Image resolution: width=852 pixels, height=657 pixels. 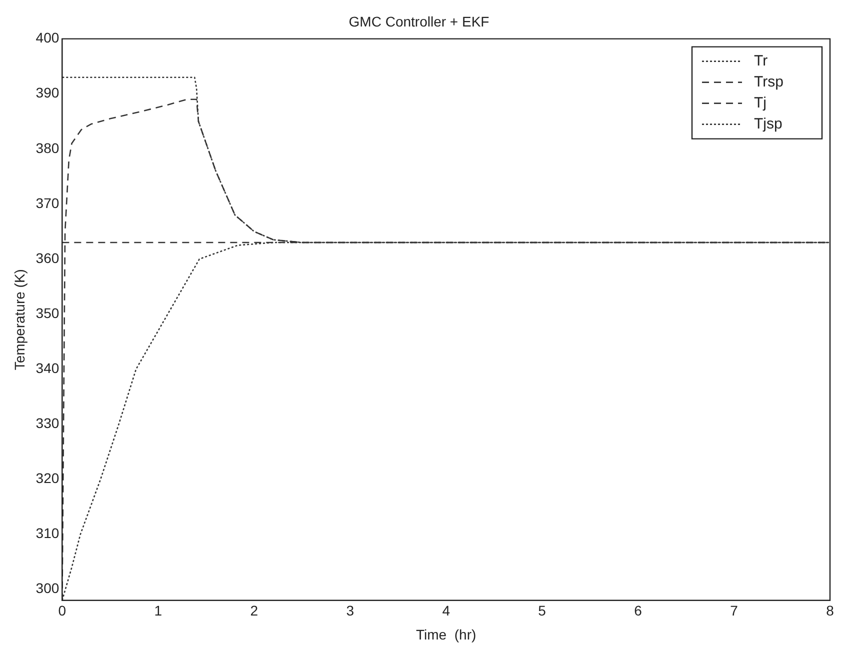 What do you see at coordinates (62, 610) in the screenshot?
I see `x-tick-label: 0` at bounding box center [62, 610].